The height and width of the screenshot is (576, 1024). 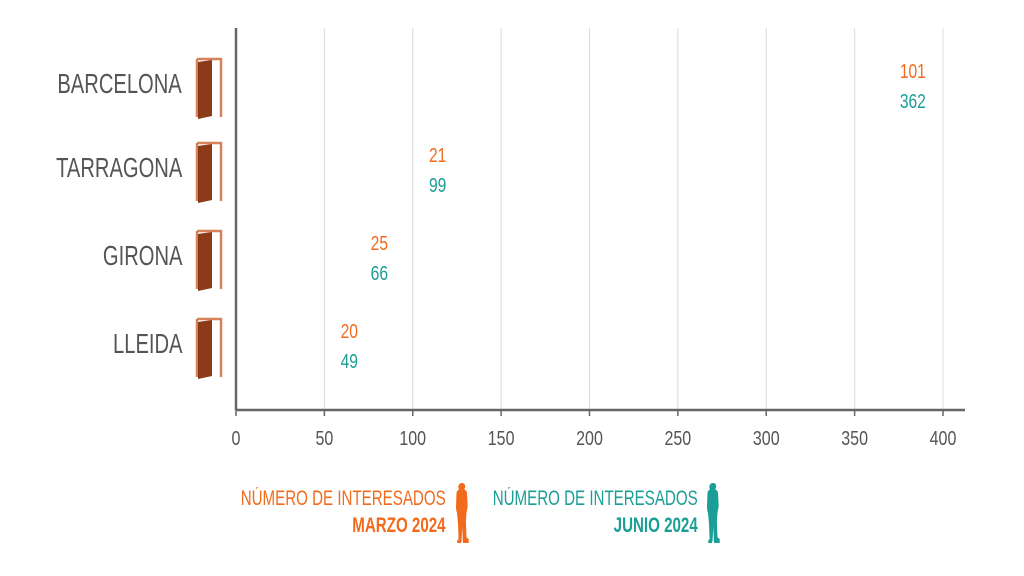 I want to click on x-tick-label: 300, so click(x=766, y=438).